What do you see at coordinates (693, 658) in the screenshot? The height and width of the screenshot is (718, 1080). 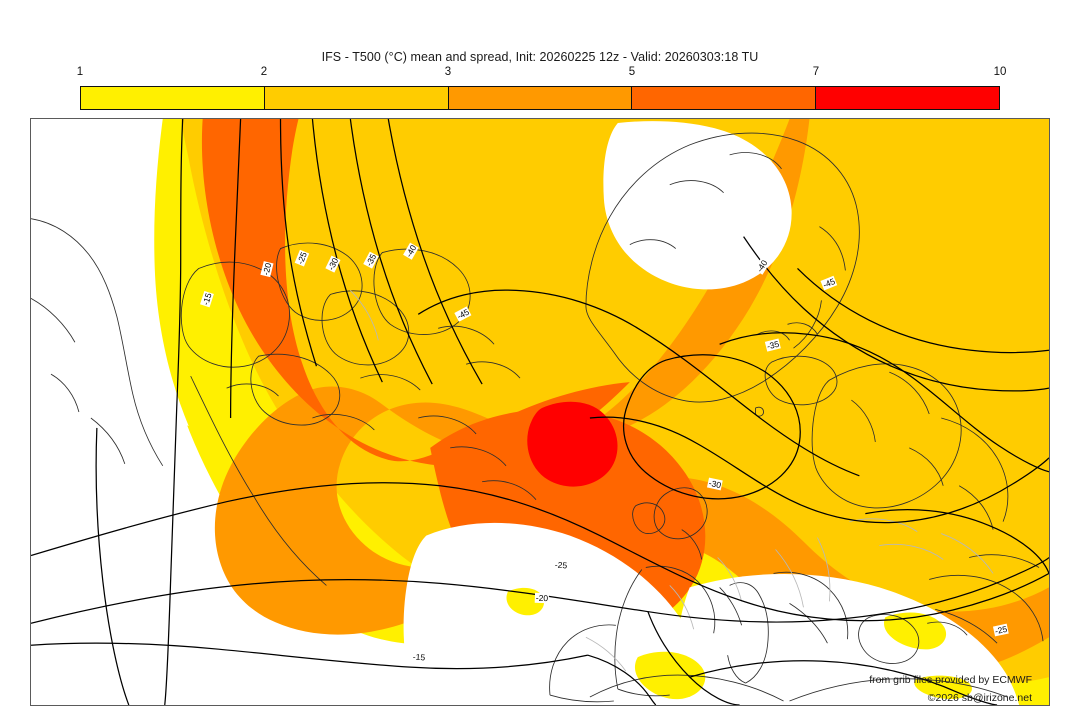 I see `contour--20-south` at bounding box center [693, 658].